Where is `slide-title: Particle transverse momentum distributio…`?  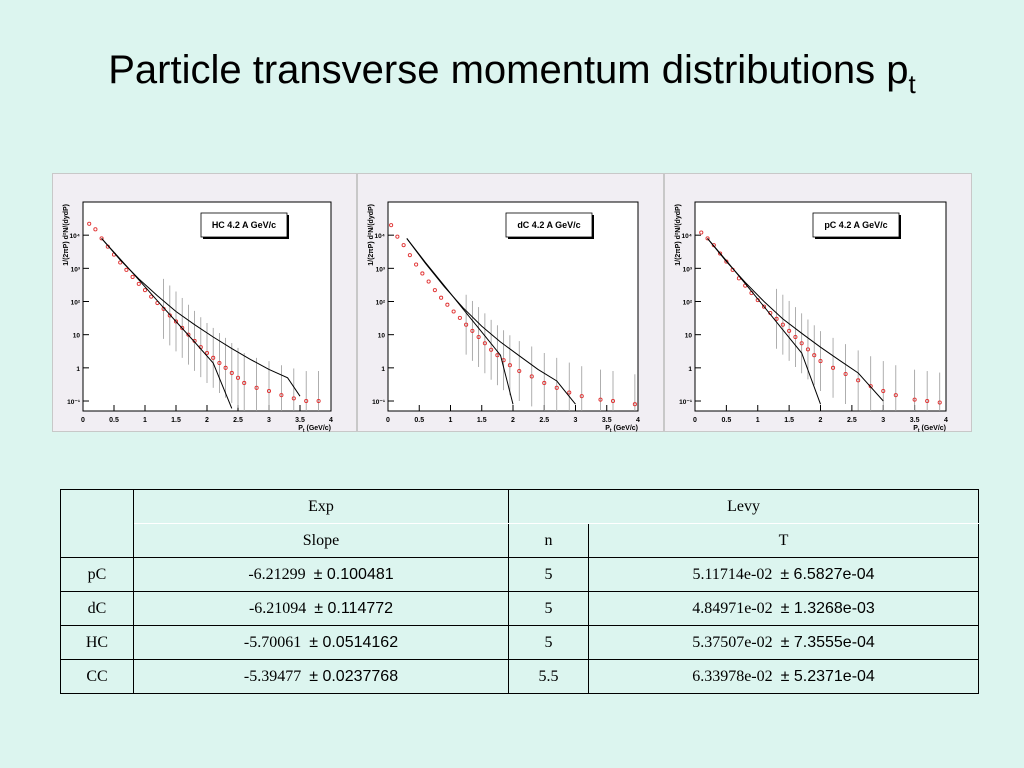
slide-title: Particle transverse momentum distributio… is located at coordinates (512, 74).